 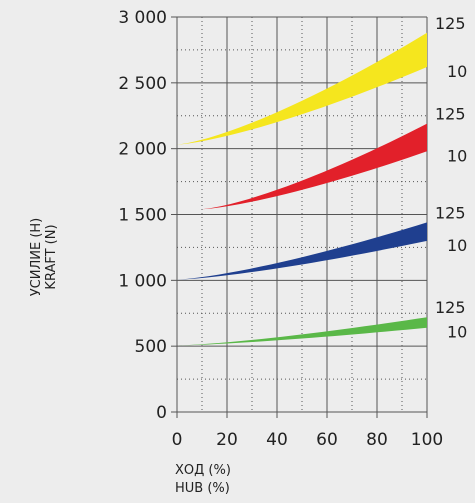 I want to click on x-tick-label: 100, so click(x=427, y=440).